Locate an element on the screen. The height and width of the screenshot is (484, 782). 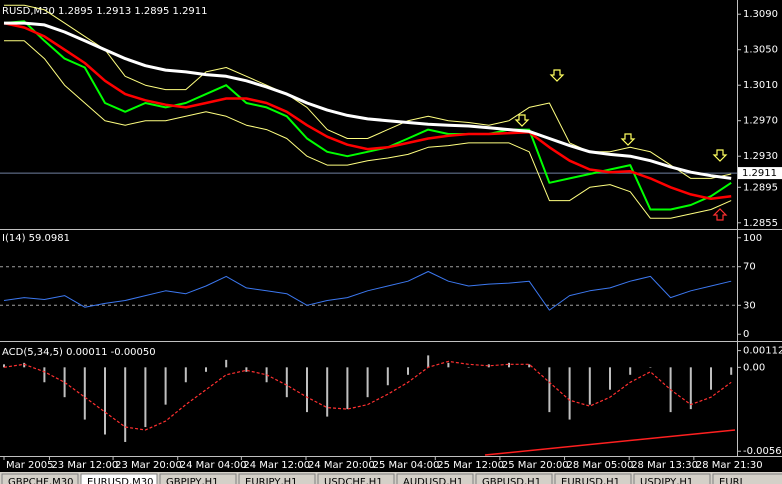
y-tick-label: 1.2855 is located at coordinates (760, 223).